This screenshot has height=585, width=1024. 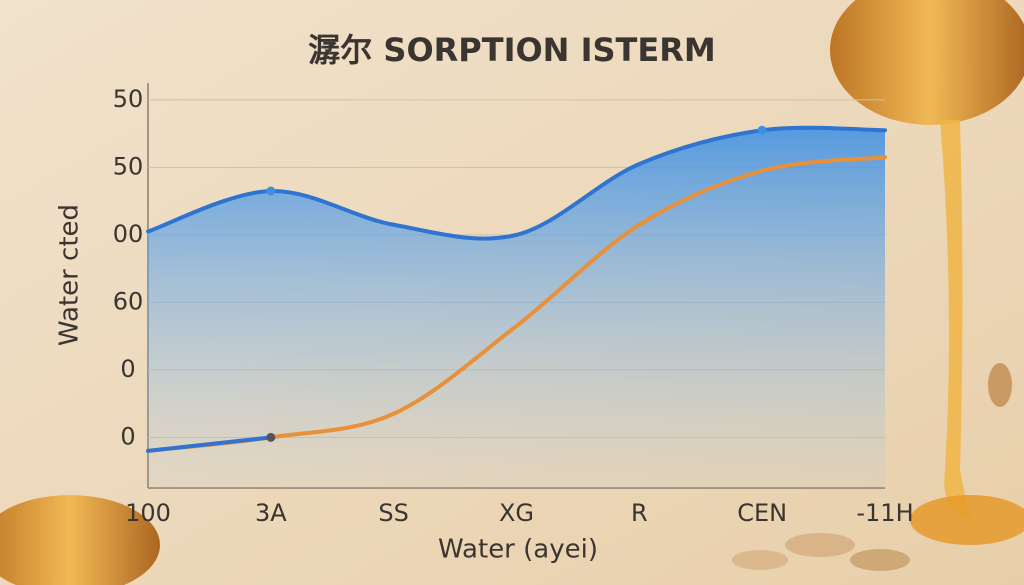 What do you see at coordinates (511, 50) in the screenshot?
I see `chart-title: 潺尔 SORPTION ISTERM` at bounding box center [511, 50].